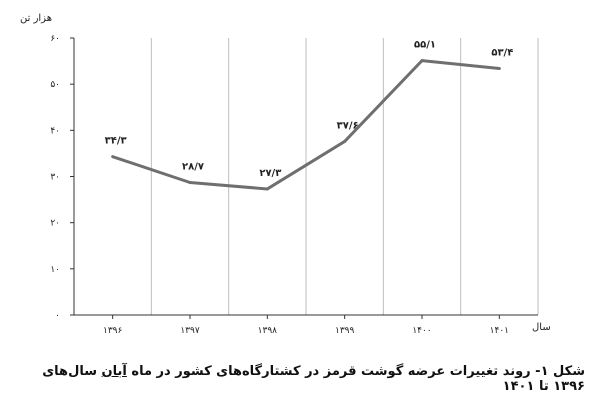  Describe the element at coordinates (421, 331) in the screenshot. I see `x-tick-label: ۱۴۰۰` at that location.